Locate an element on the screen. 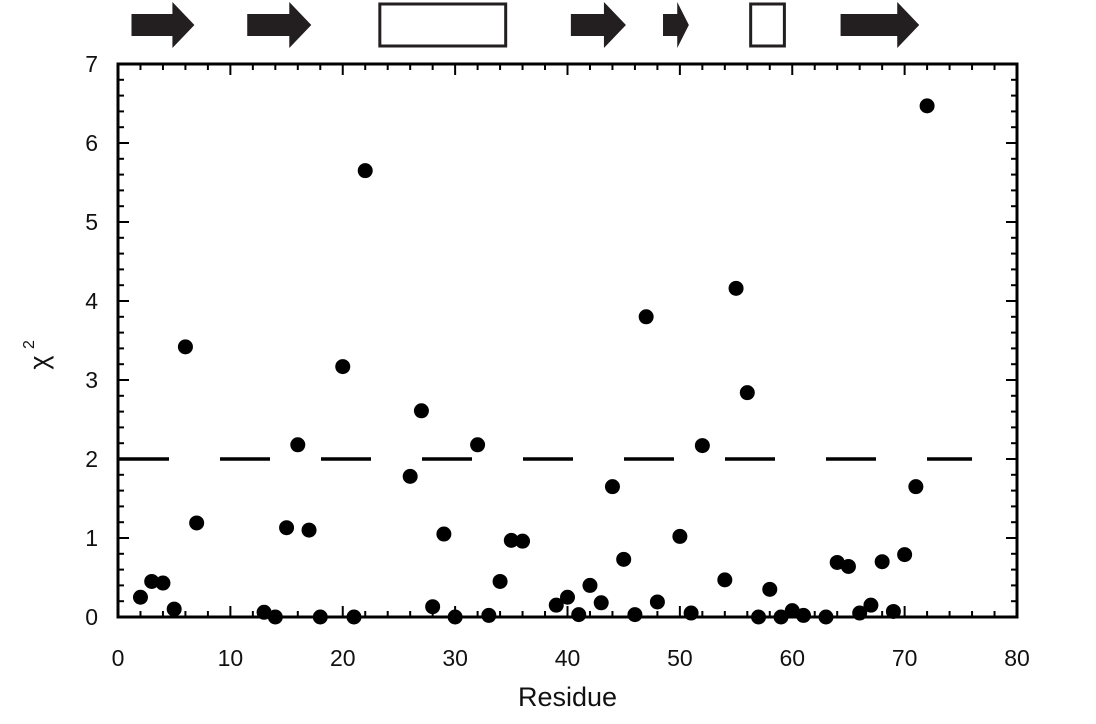 The width and height of the screenshot is (1096, 724). x-tick-labels: 0 10 20 30 40 50 60 70 80 is located at coordinates (571, 658).